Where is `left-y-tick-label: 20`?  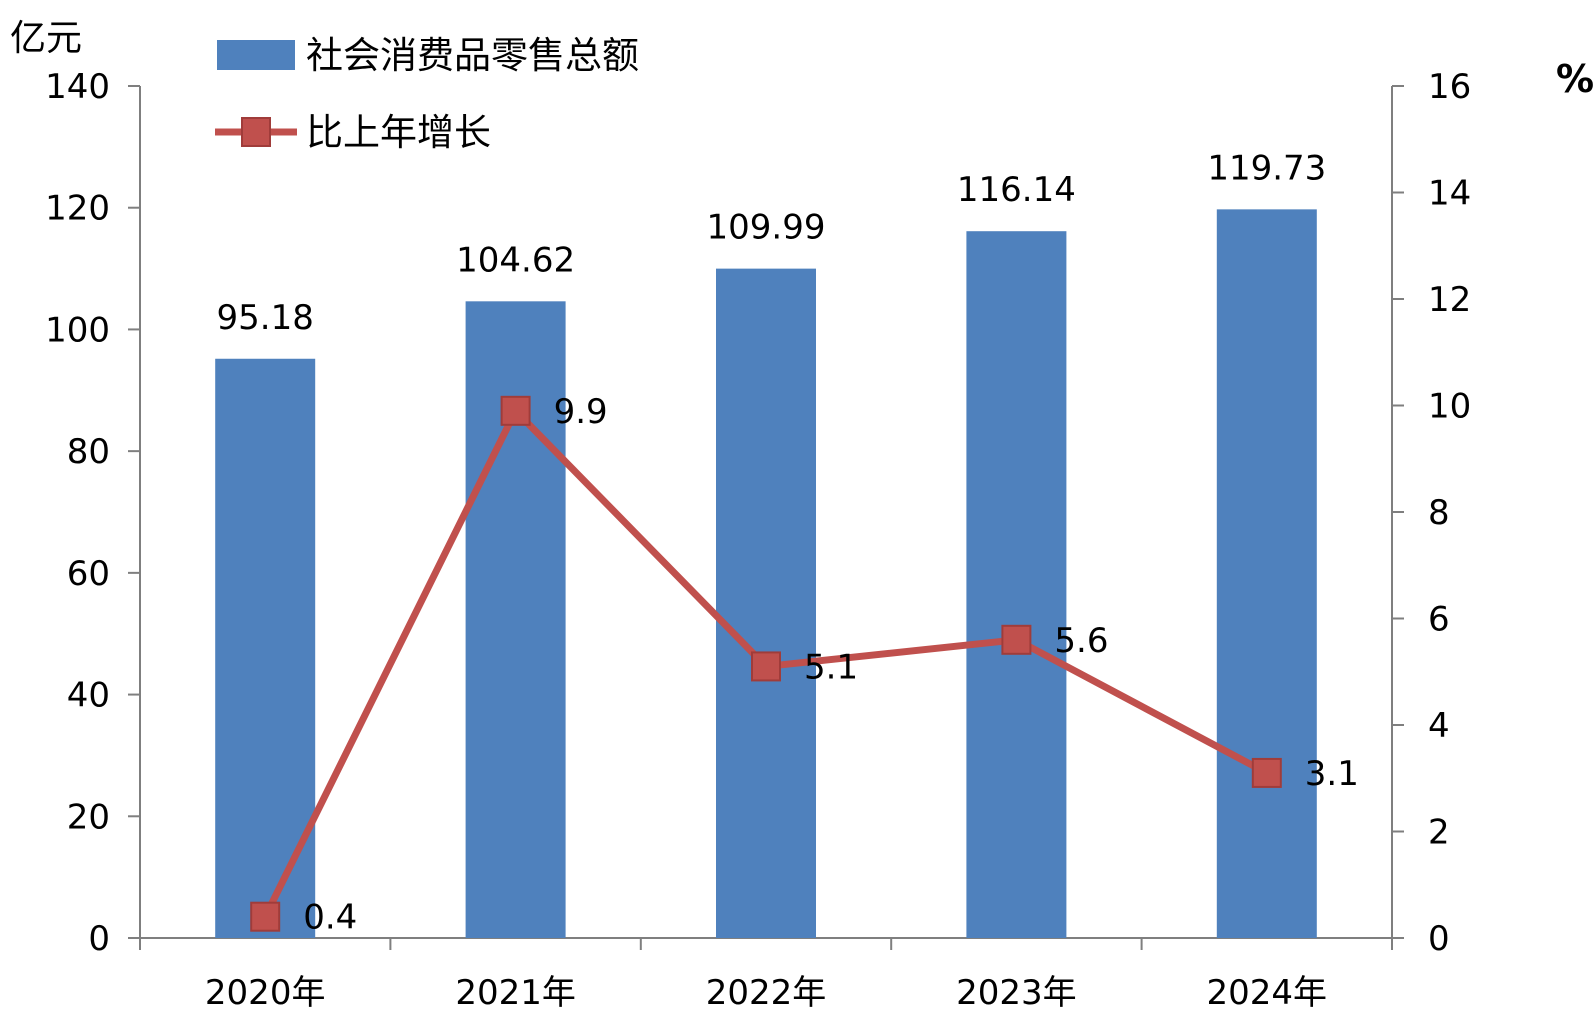 left-y-tick-label: 20 is located at coordinates (88, 817).